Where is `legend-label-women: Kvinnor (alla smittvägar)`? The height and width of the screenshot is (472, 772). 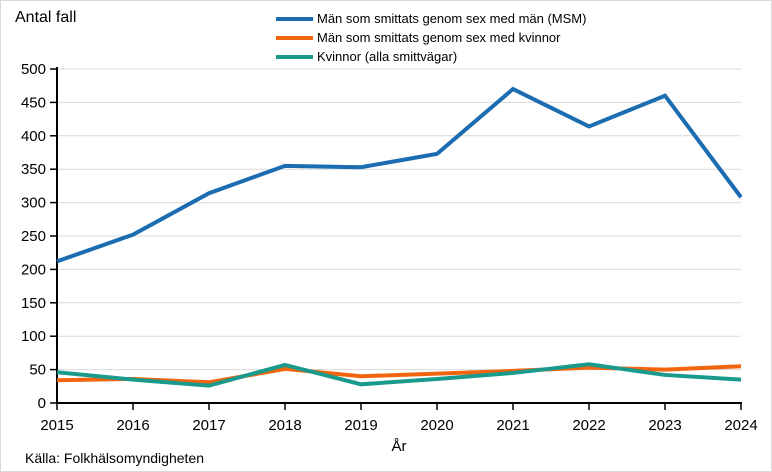 legend-label-women: Kvinnor (alla smittvägar) is located at coordinates (387, 56).